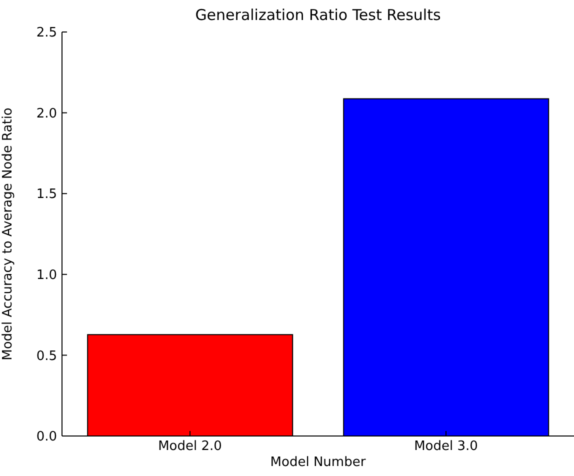  Describe the element at coordinates (46, 356) in the screenshot. I see `y-tick-label: 0.5` at that location.